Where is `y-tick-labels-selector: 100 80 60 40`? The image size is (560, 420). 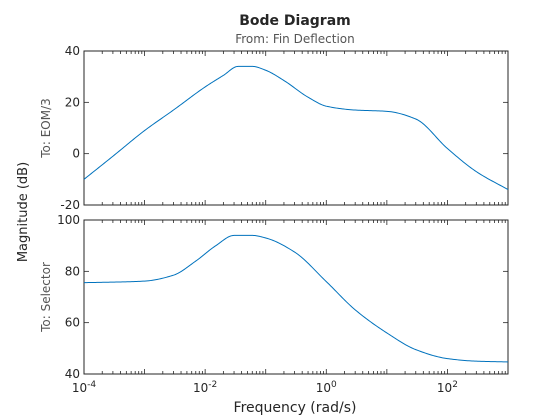
y-tick-labels-selector: 100 80 60 40 is located at coordinates (68, 297).